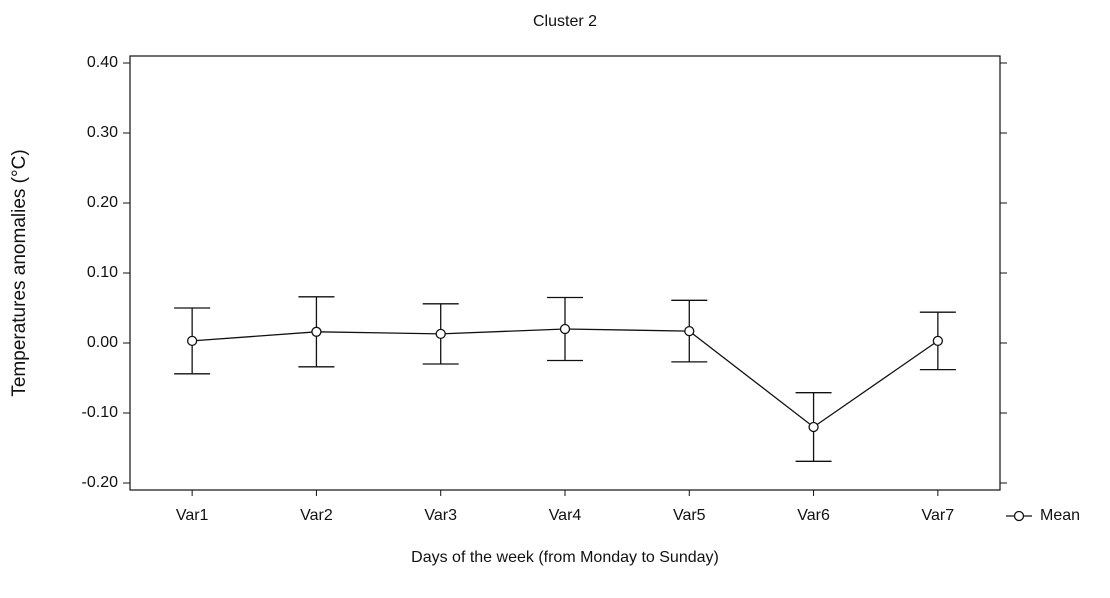 This screenshot has width=1110, height=598. What do you see at coordinates (689, 515) in the screenshot?
I see `x-tick-label: Var5` at bounding box center [689, 515].